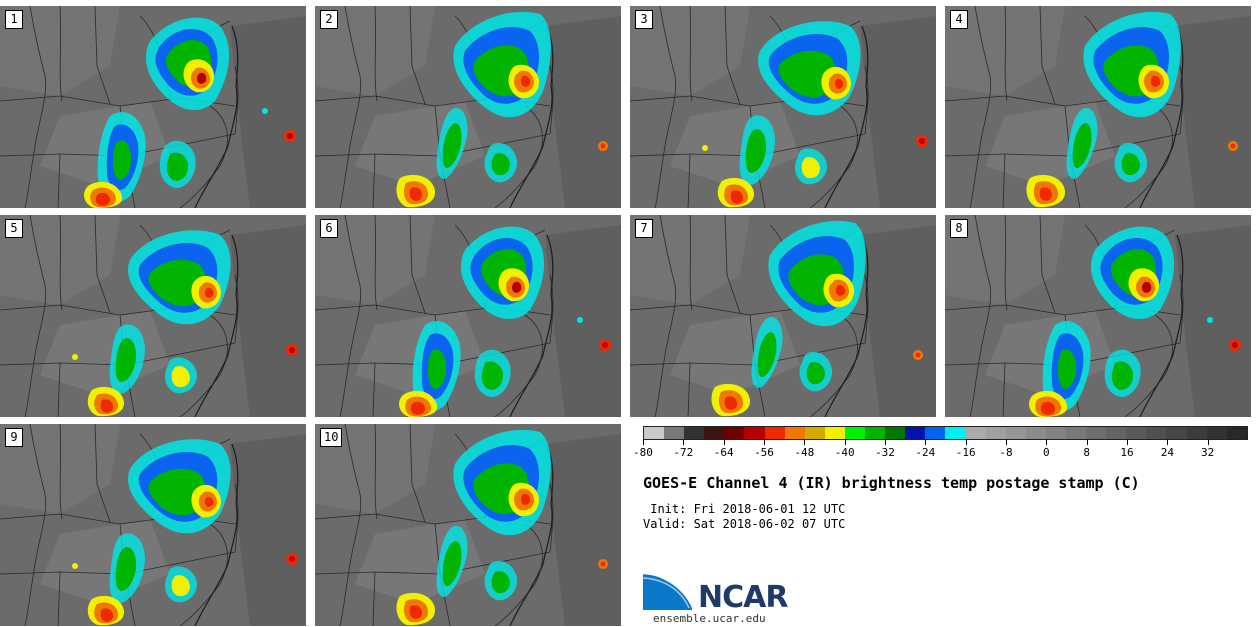 Image resolution: width=1260 pixels, height=627 pixels. What do you see at coordinates (1208, 452) in the screenshot?
I see `colorbar-tick-label: 32` at bounding box center [1208, 452].